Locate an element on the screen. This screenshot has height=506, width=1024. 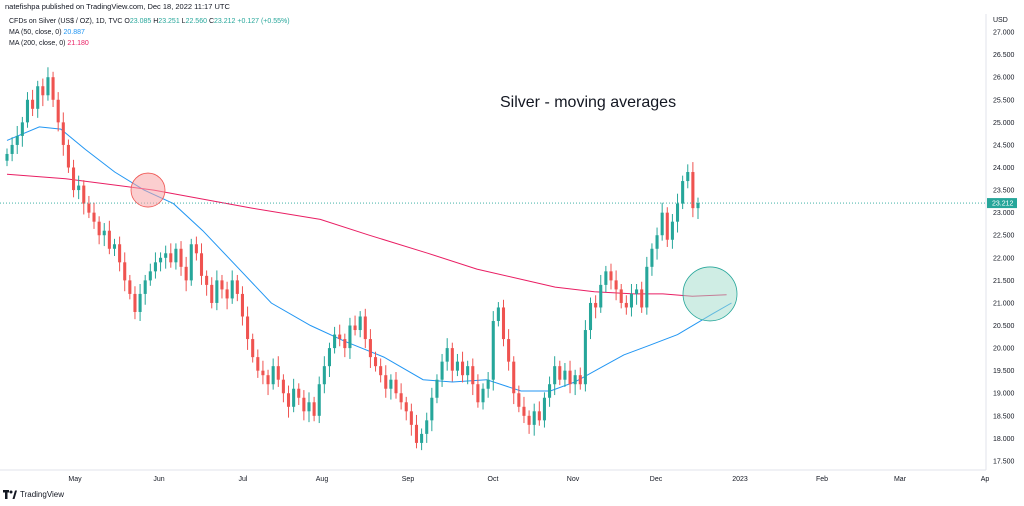
y-tick-label: 25.500 is located at coordinates (1004, 100).